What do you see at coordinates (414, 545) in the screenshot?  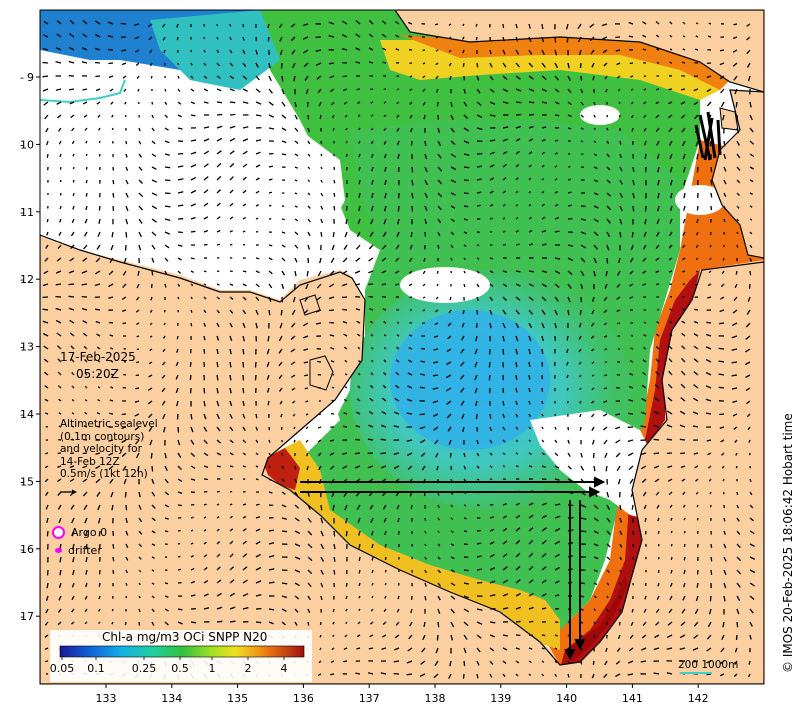 I see `south-coast-bloom` at bounding box center [414, 545].